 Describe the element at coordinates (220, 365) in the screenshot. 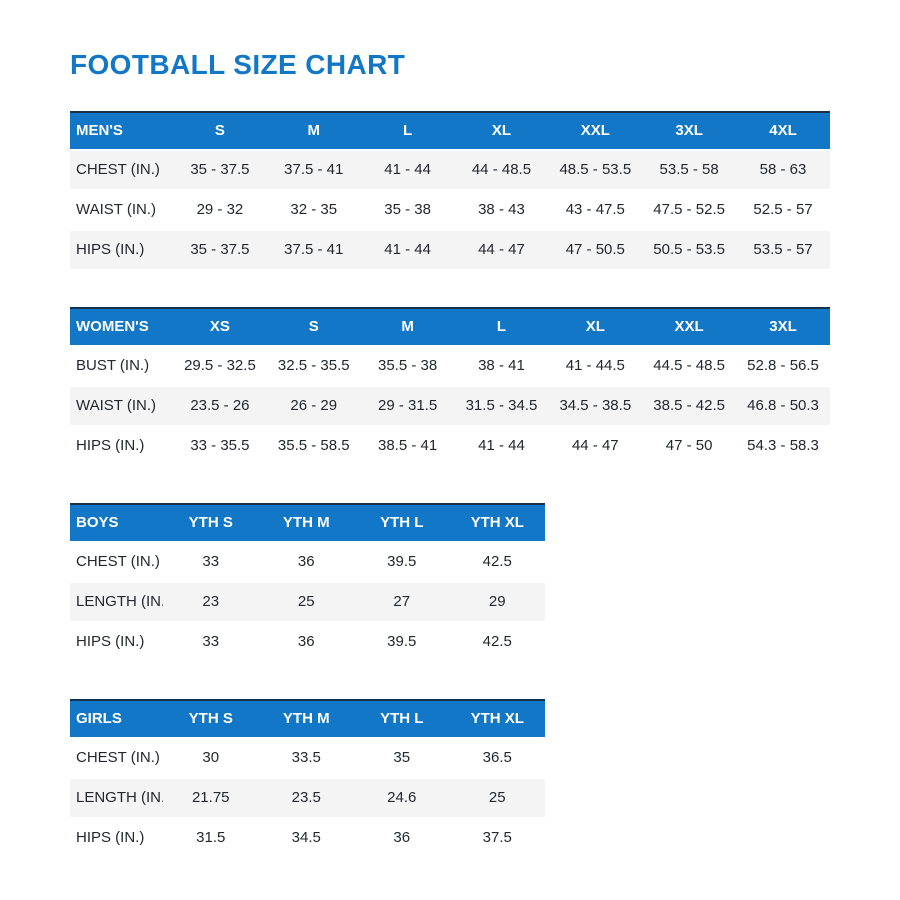

I see `size-value-cell: 29.5 - 32.5` at that location.